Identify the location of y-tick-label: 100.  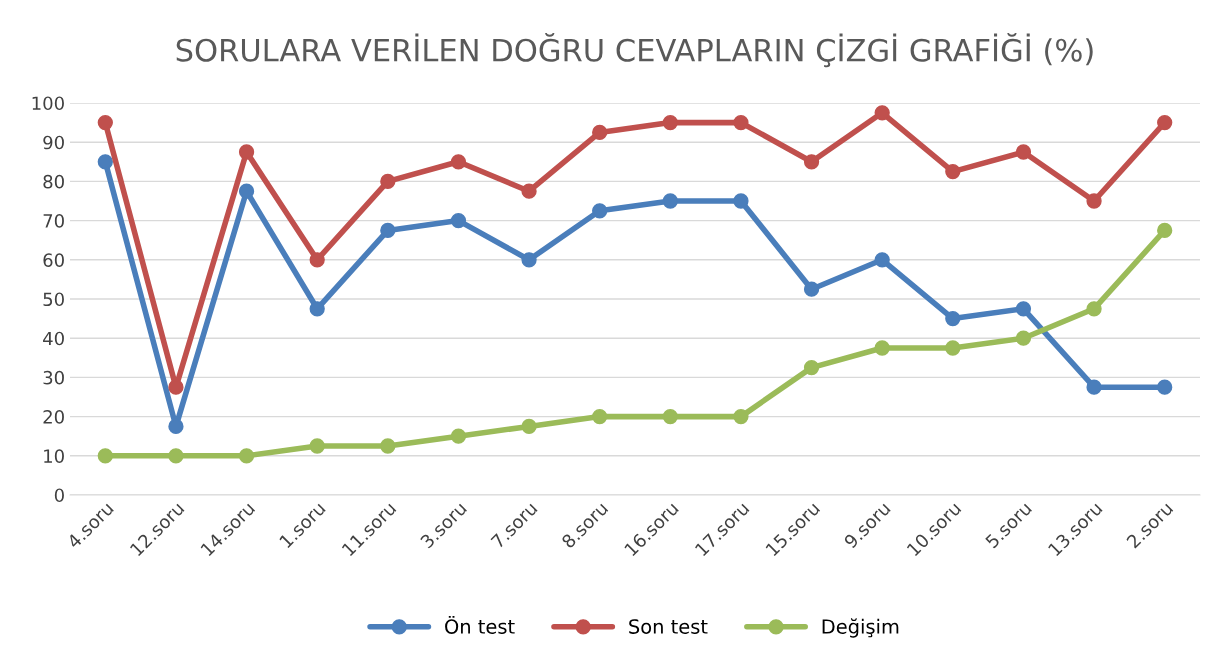
(48, 103).